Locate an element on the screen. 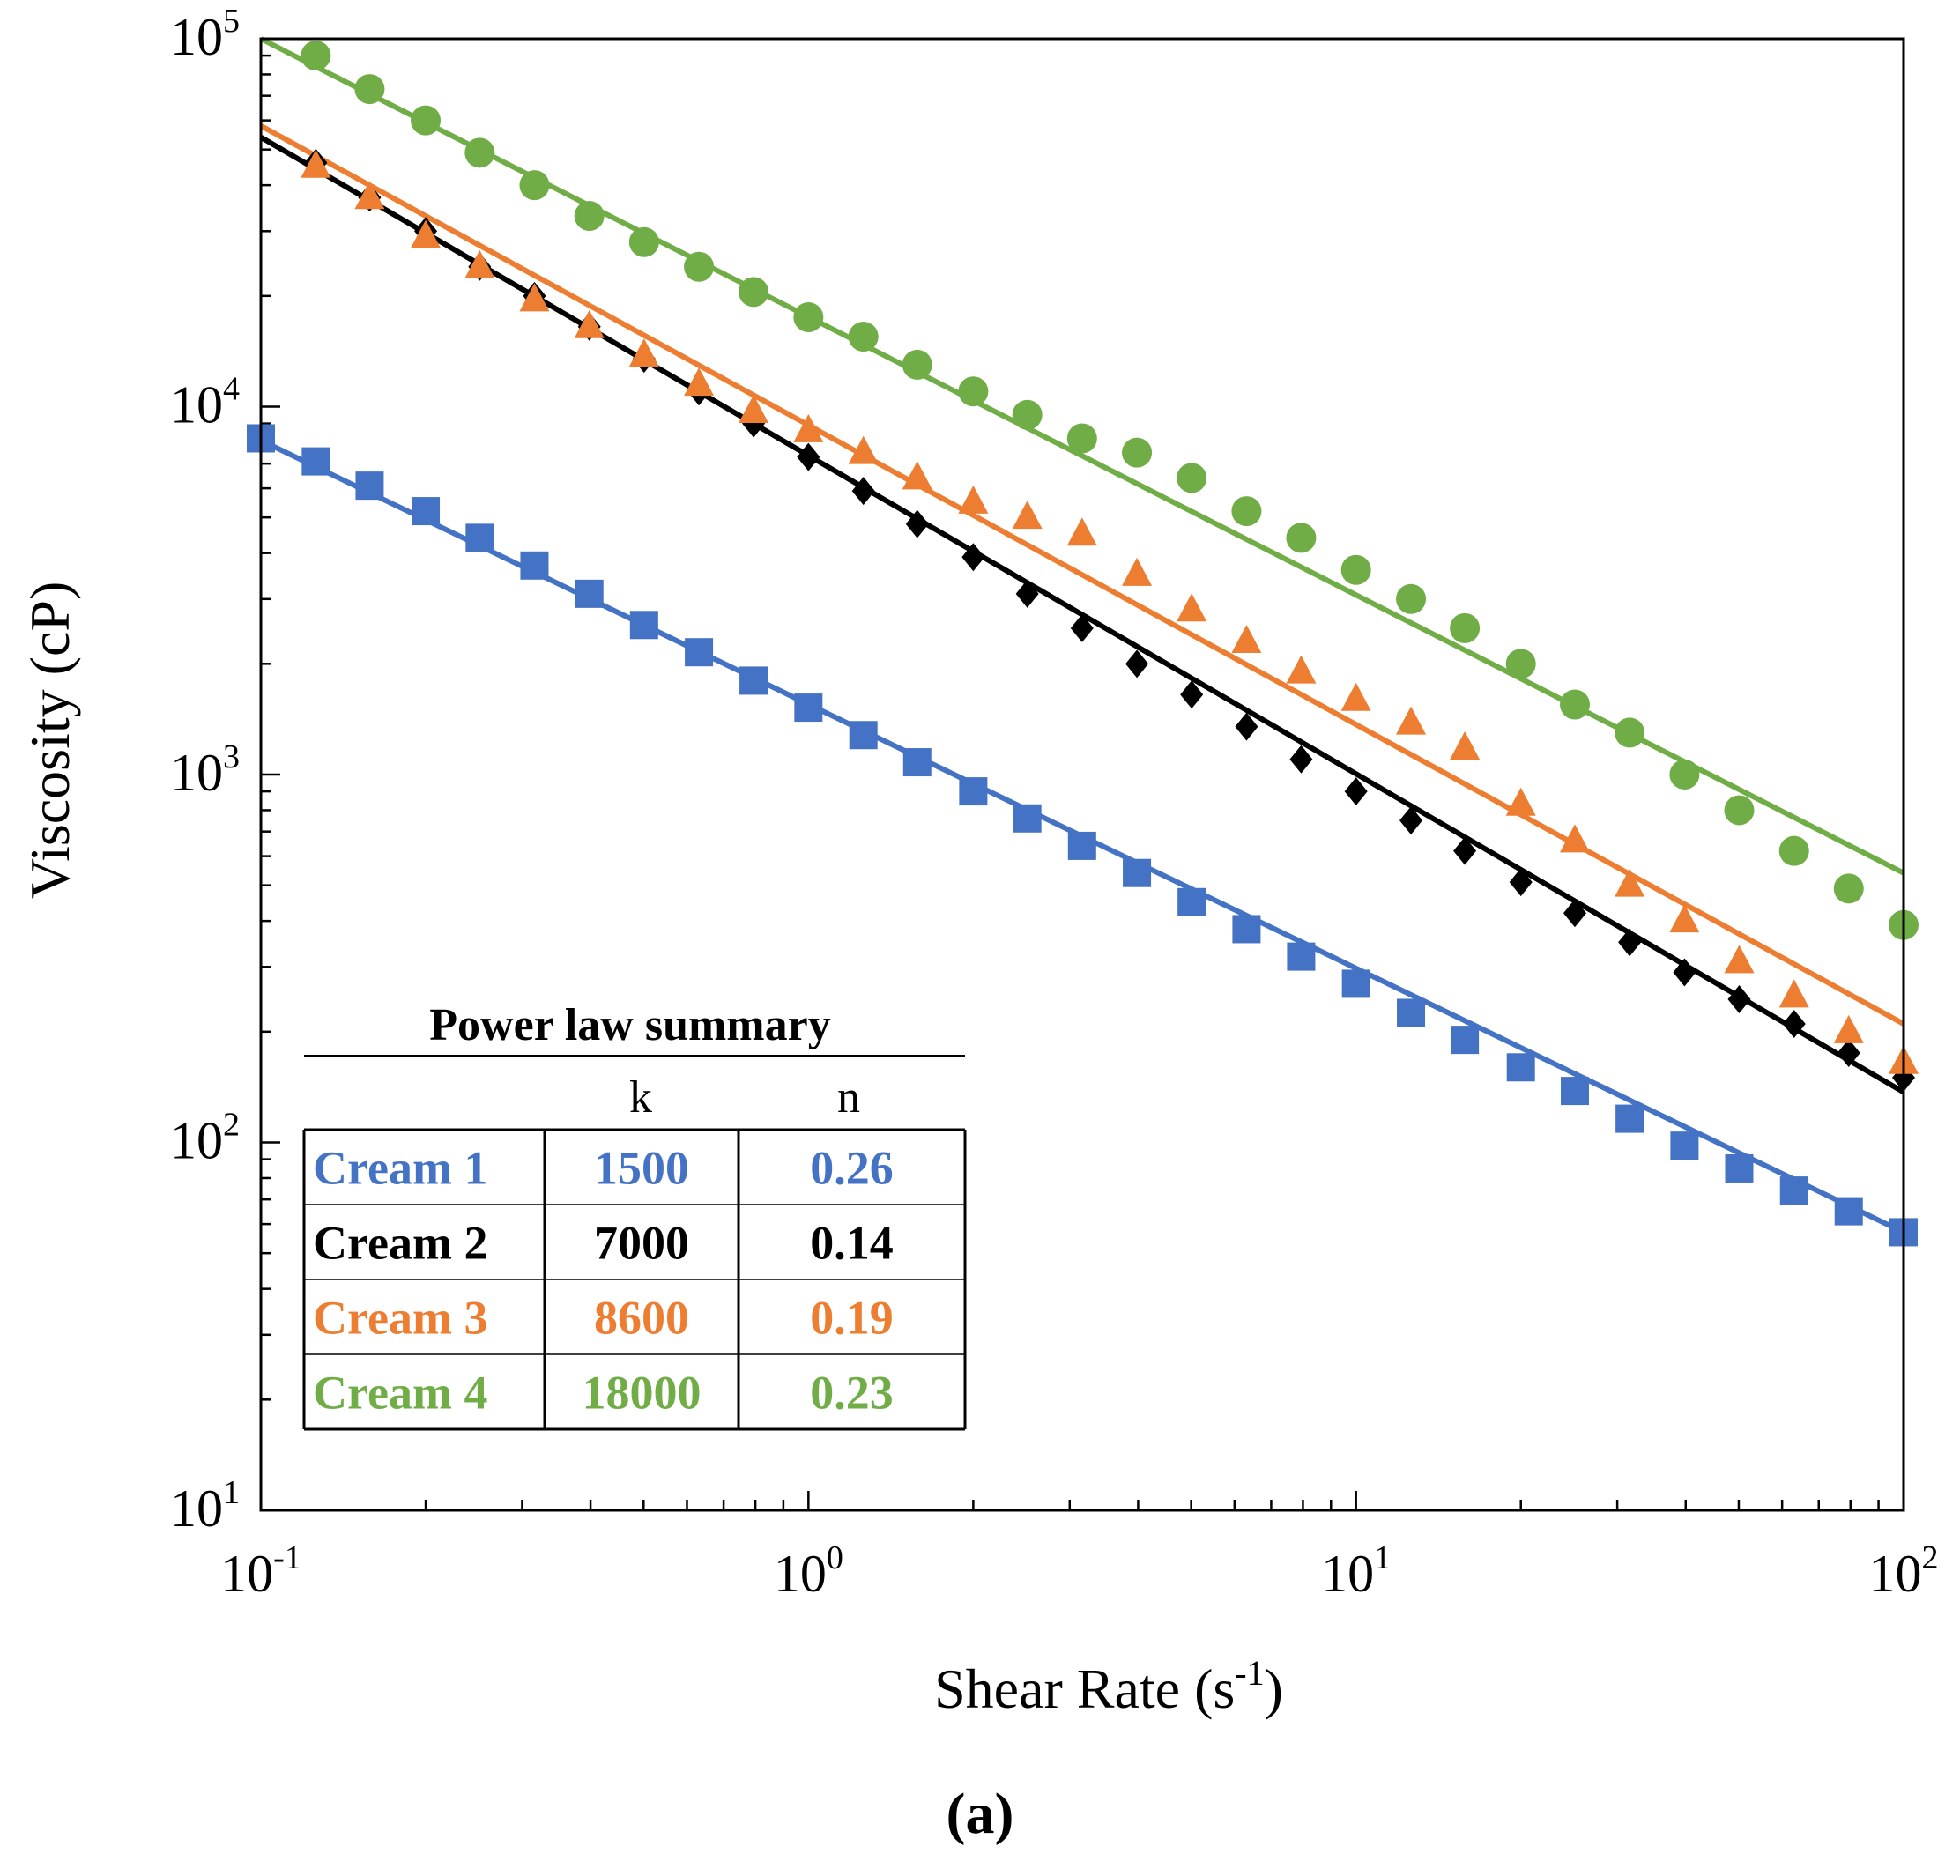 This screenshot has height=1876, width=1960. legend-row-n: 0.26 is located at coordinates (852, 1169).